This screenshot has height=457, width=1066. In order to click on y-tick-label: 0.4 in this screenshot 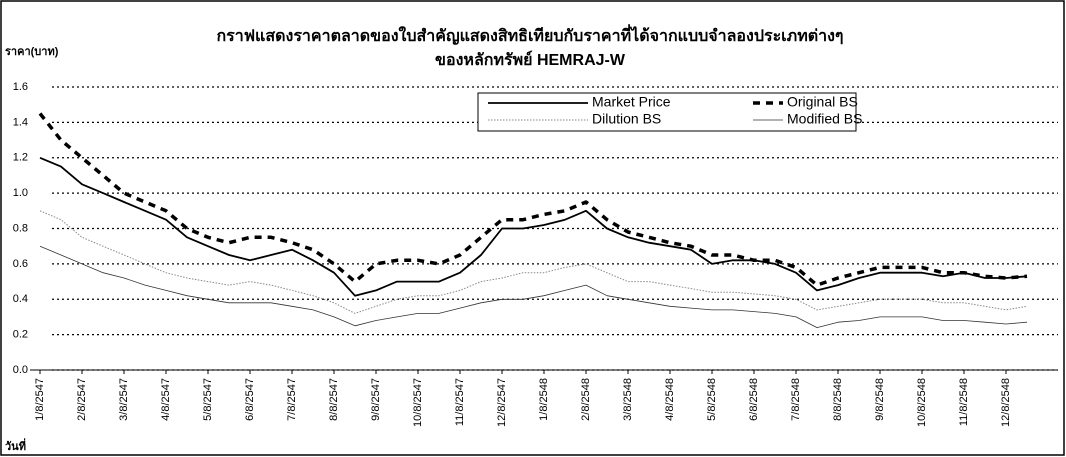, I will do `click(20, 299)`.